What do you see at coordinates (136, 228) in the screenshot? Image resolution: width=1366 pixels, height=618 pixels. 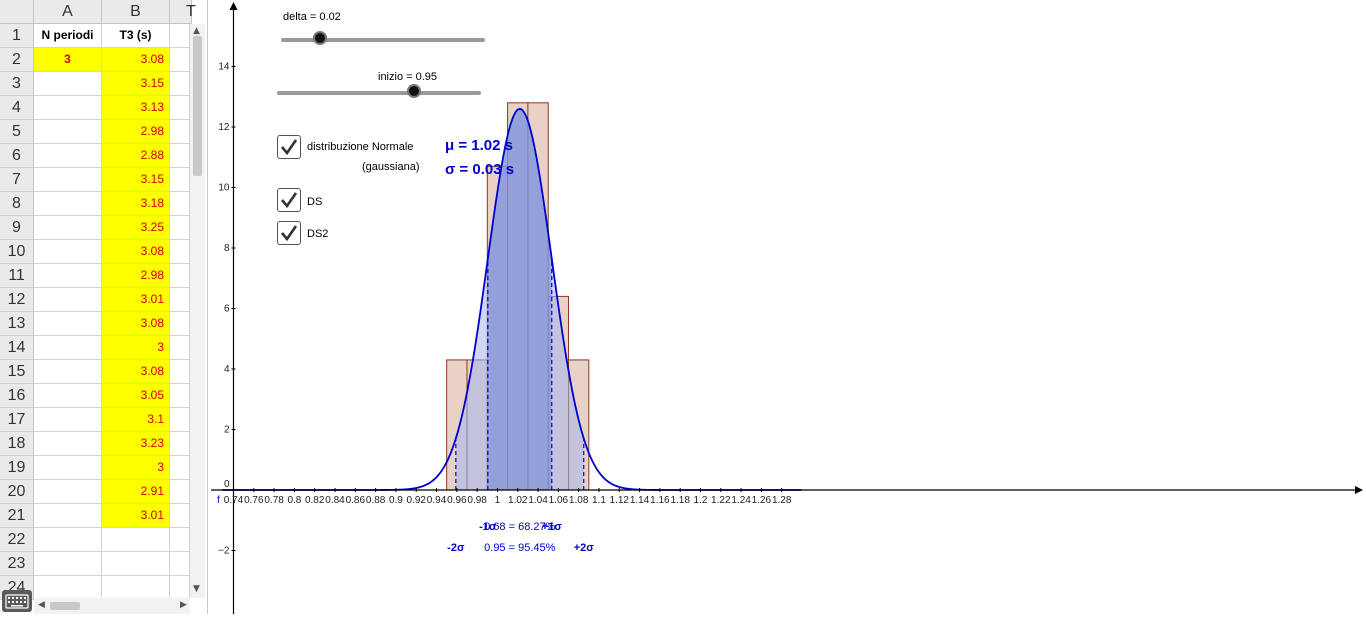 I see `cell-b: 3.25` at bounding box center [136, 228].